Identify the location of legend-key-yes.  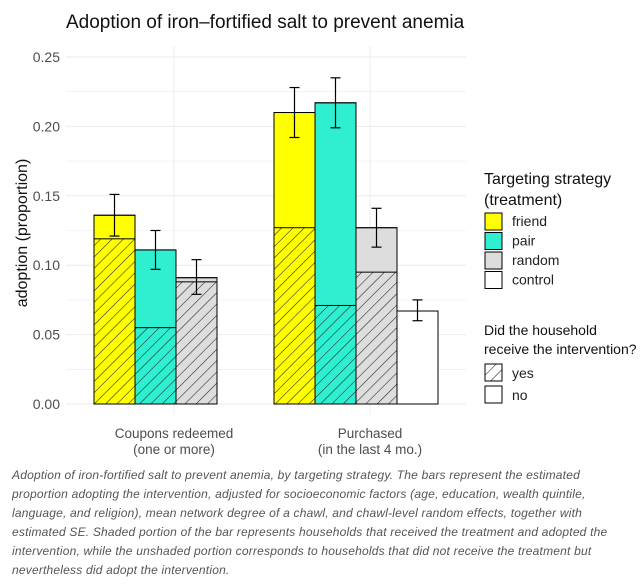
(493, 372).